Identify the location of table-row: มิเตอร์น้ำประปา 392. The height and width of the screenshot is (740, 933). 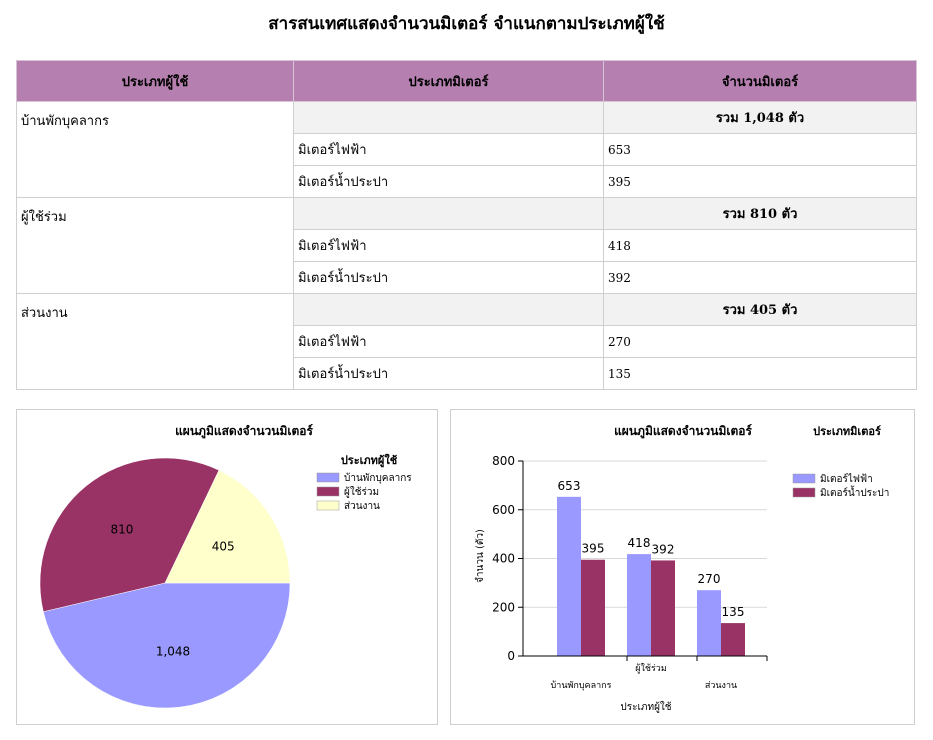
(467, 277).